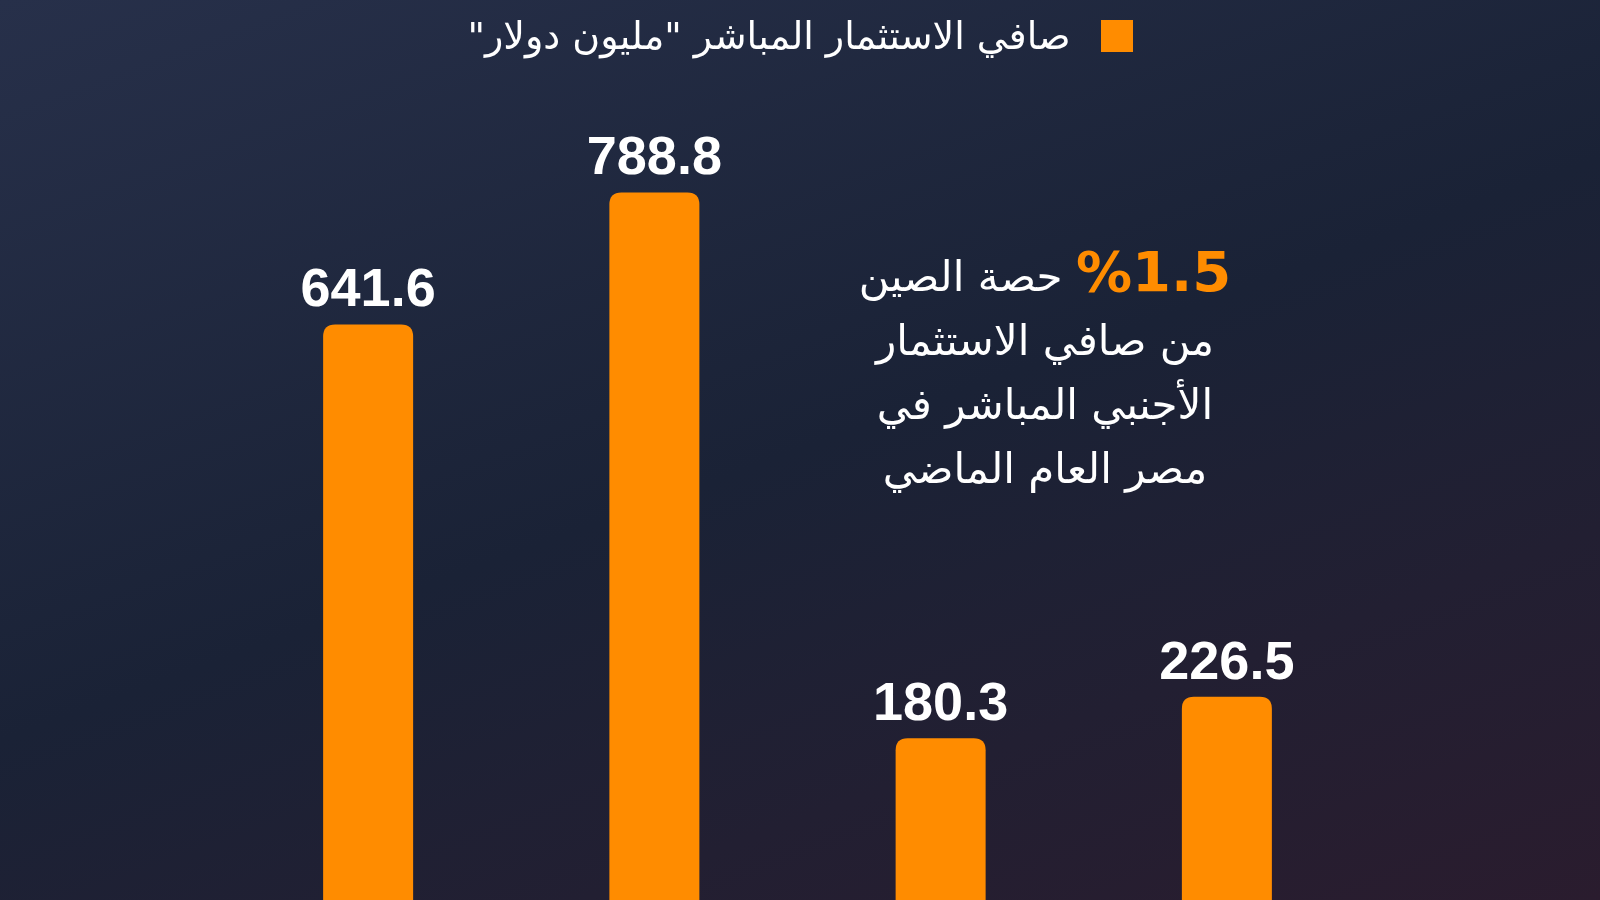 The height and width of the screenshot is (900, 1600). Describe the element at coordinates (1227, 659) in the screenshot. I see `data-label: 226.5` at that location.